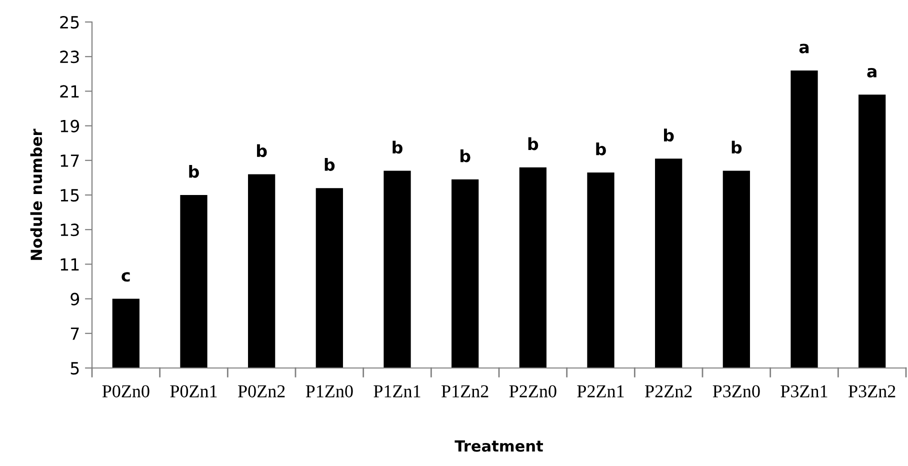 Image resolution: width=908 pixels, height=466 pixels. What do you see at coordinates (69, 22) in the screenshot?
I see `y-tick-label: 25` at bounding box center [69, 22].